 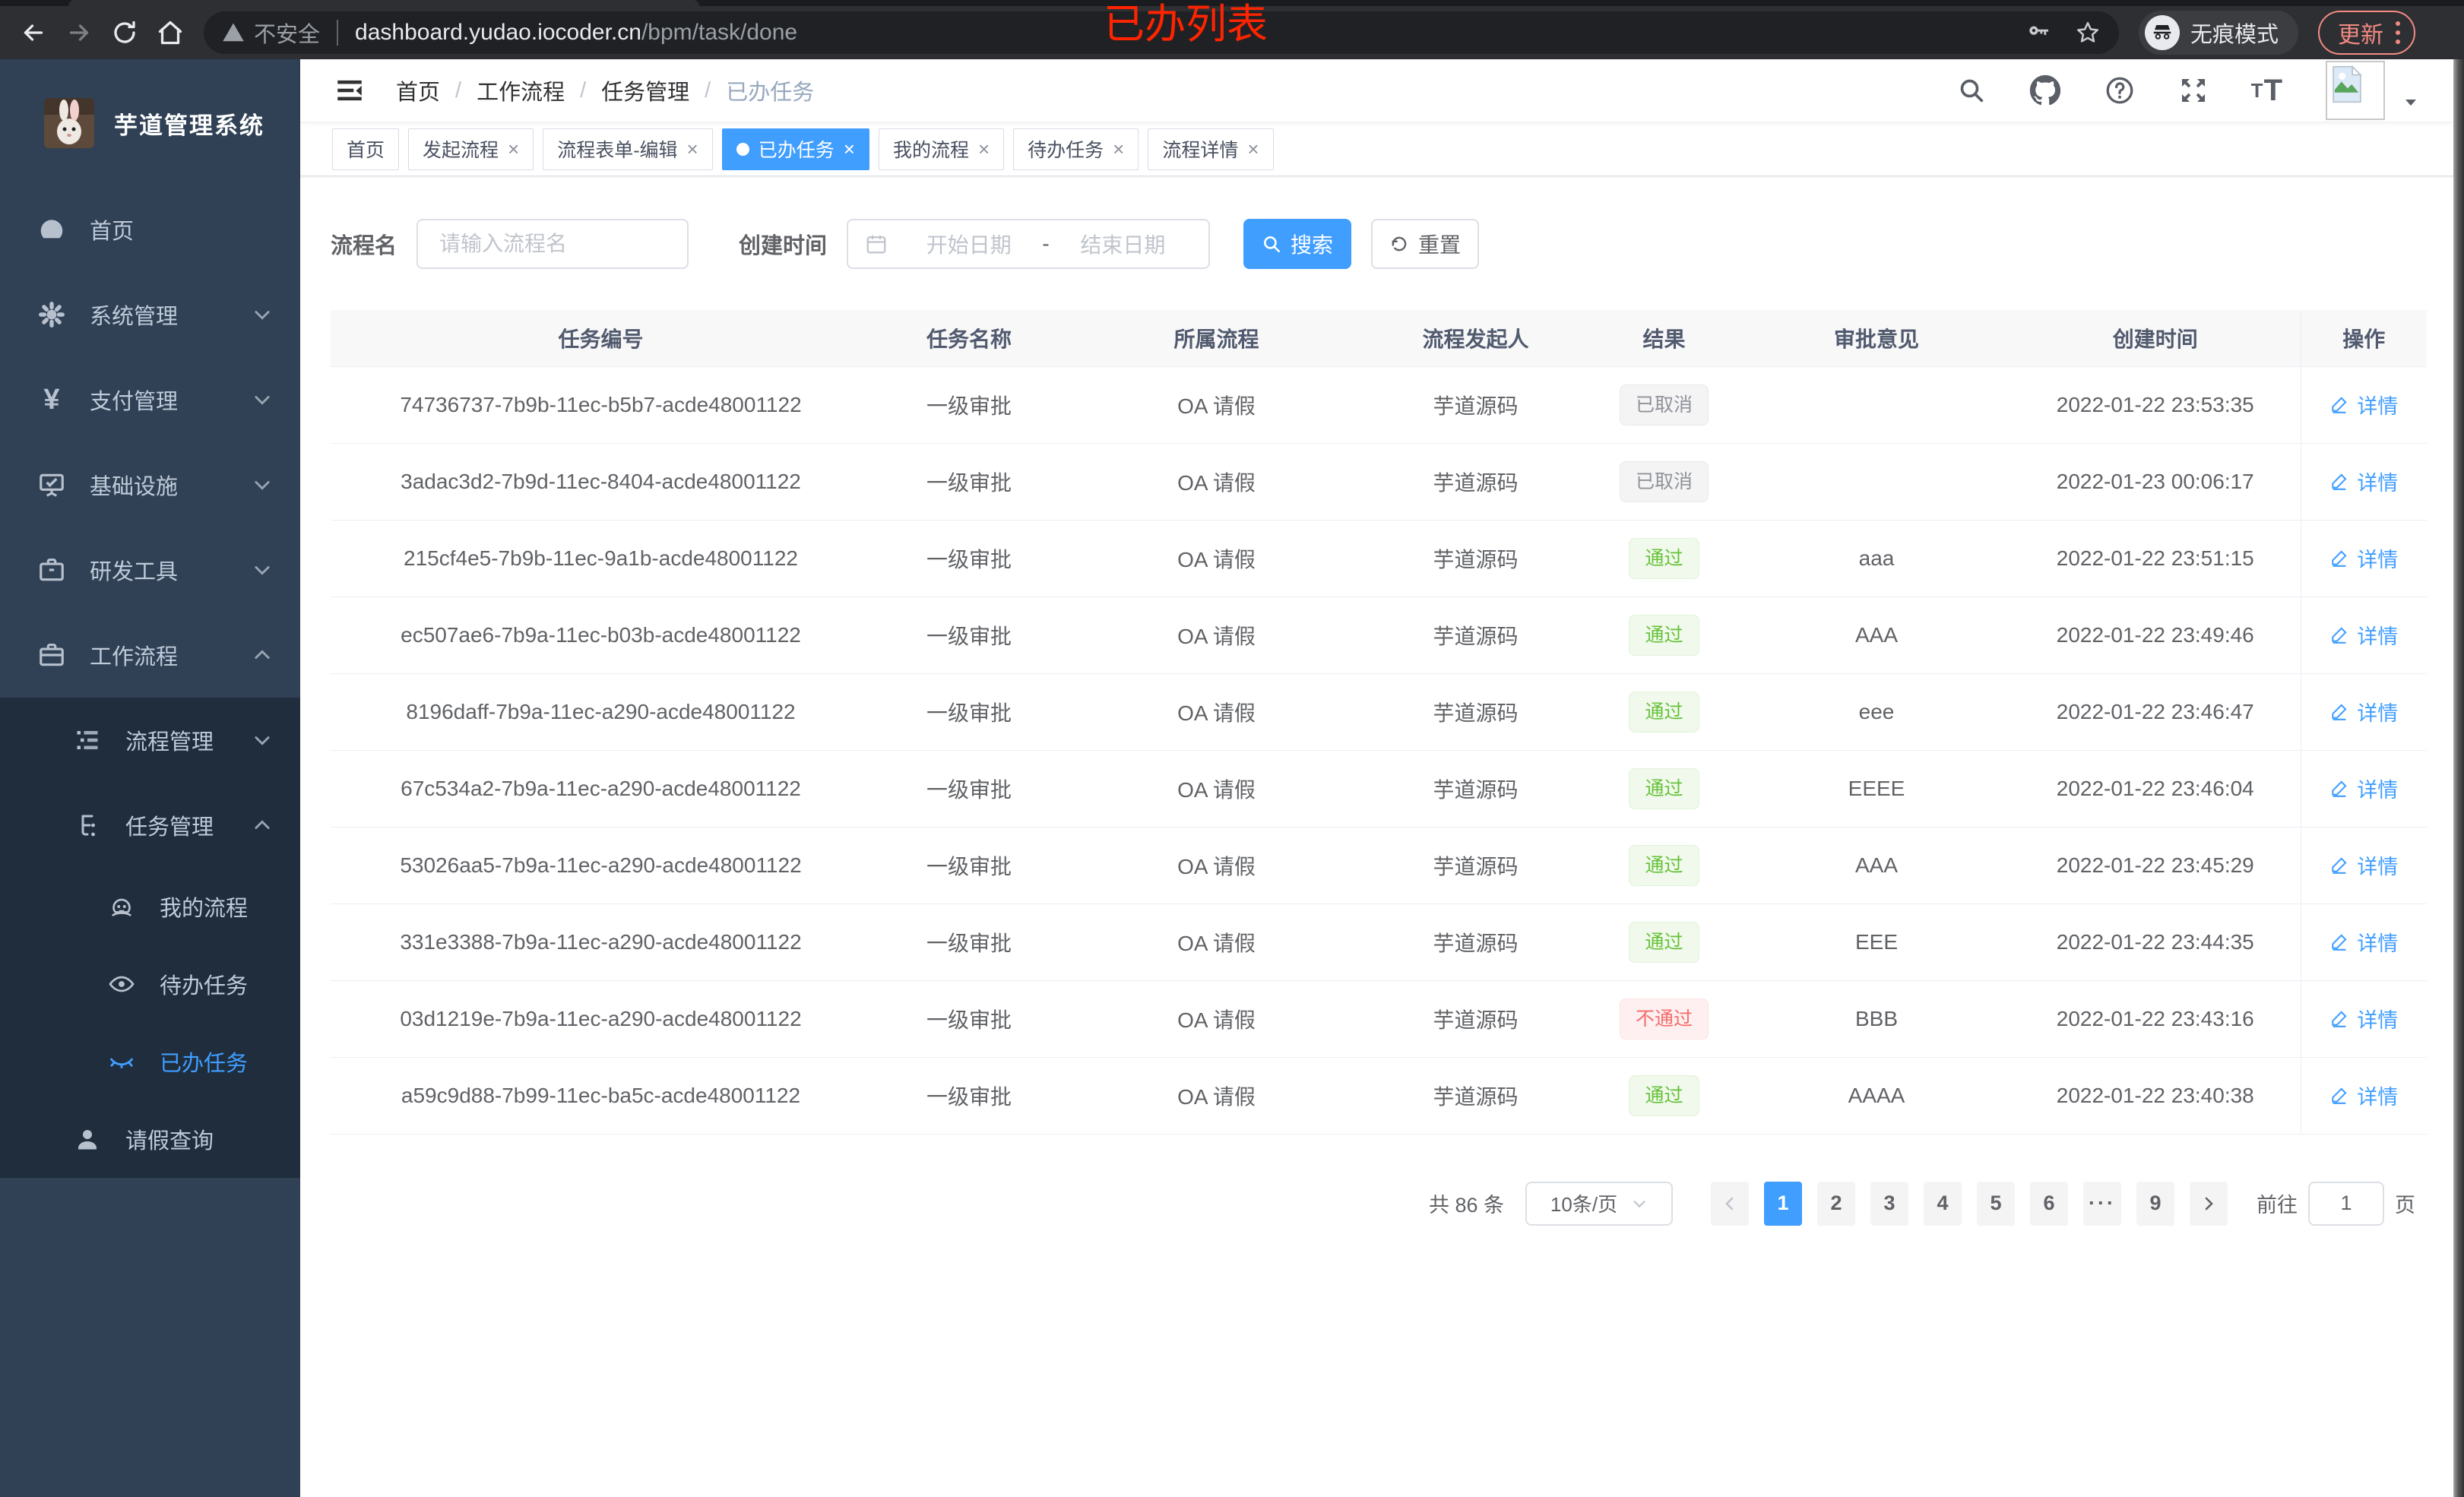 I want to click on tab-home: 首页, so click(x=366, y=149).